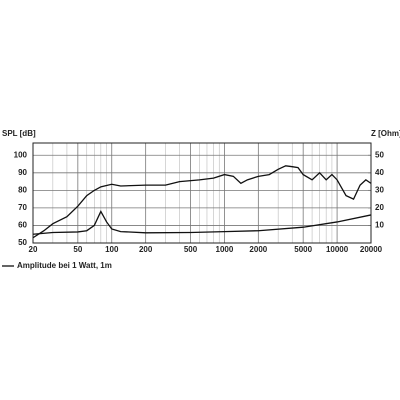  Describe the element at coordinates (379, 172) in the screenshot. I see `y2-tick-label: 40` at that location.